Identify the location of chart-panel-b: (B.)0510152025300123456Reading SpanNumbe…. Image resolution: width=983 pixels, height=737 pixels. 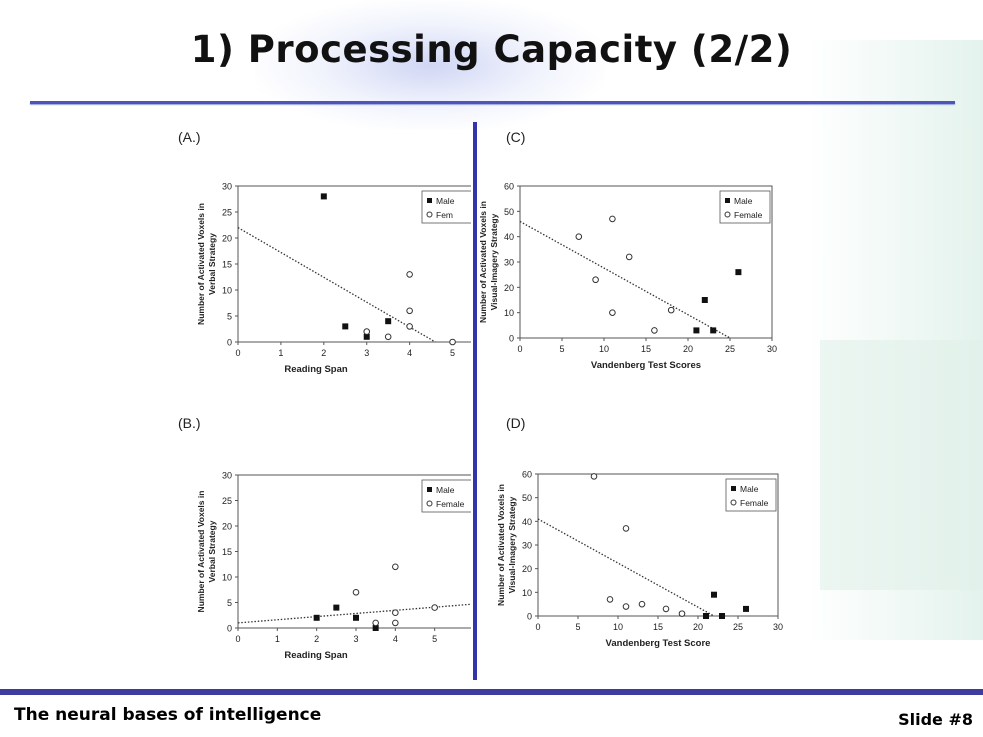
(311, 543).